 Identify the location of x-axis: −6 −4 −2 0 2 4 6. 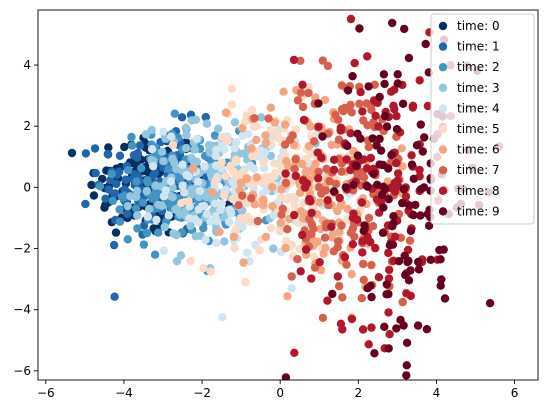
(277, 390).